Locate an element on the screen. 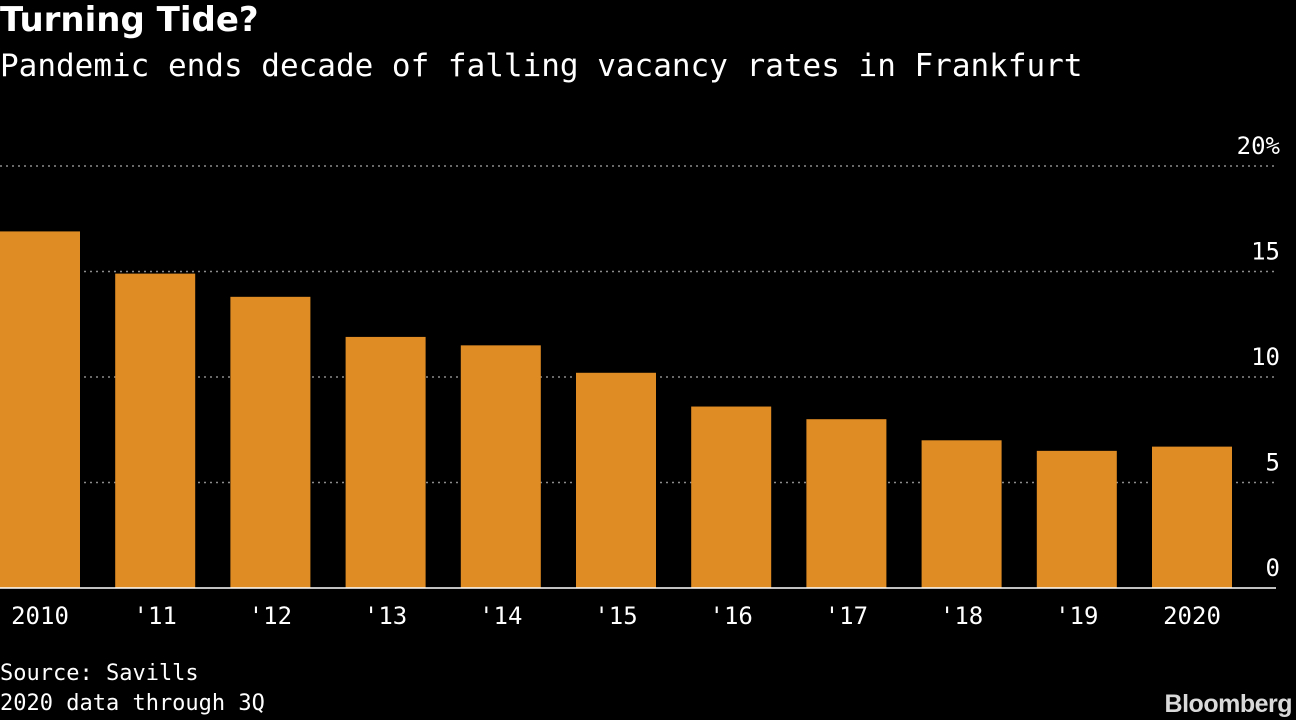 The height and width of the screenshot is (720, 1296). x-axis-ticks: 2010 '11 '12 '13 '14 '15 '16 '17 '18 '19 2020 is located at coordinates (616, 616).